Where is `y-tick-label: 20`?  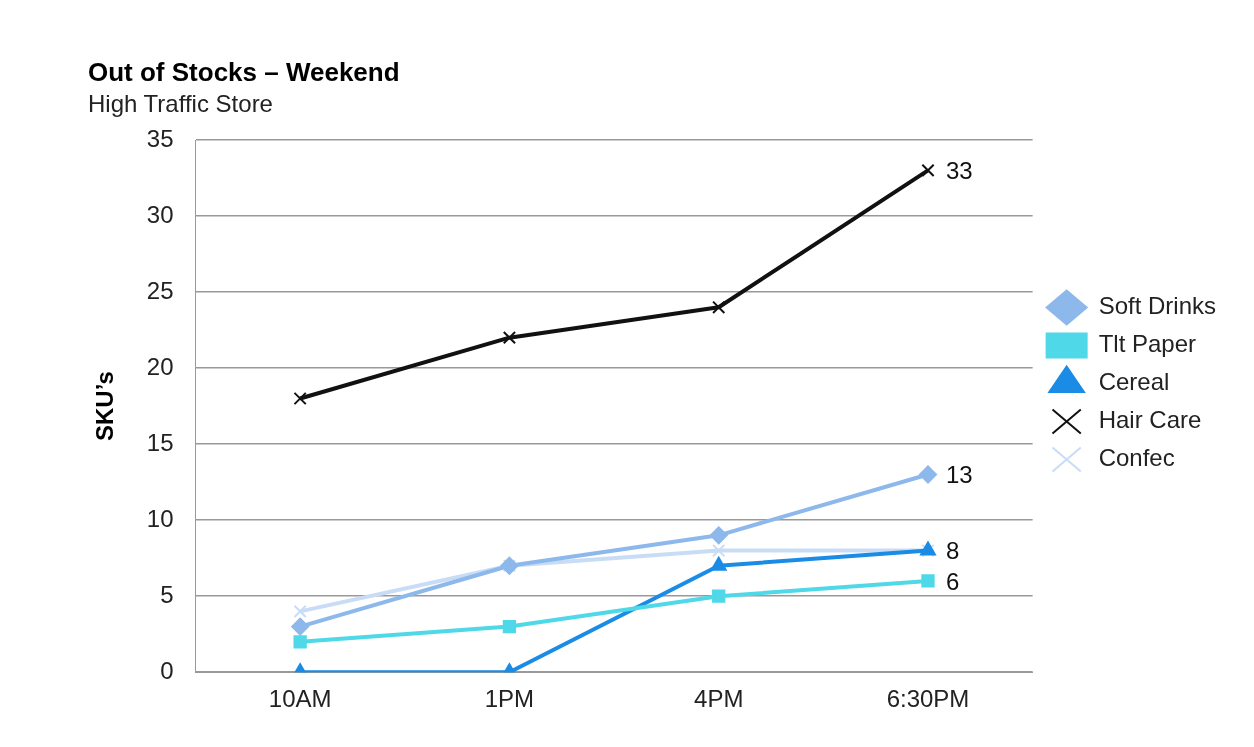
y-tick-label: 20 is located at coordinates (160, 366).